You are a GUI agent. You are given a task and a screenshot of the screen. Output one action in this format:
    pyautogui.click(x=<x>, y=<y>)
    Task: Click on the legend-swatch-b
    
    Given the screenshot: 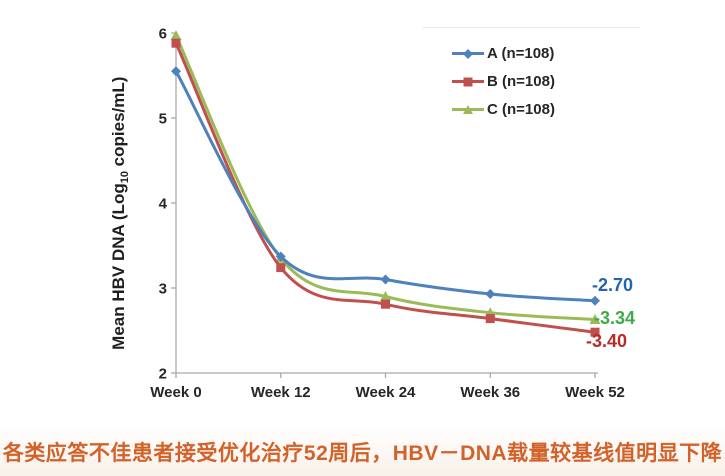 What is the action you would take?
    pyautogui.click(x=468, y=81)
    